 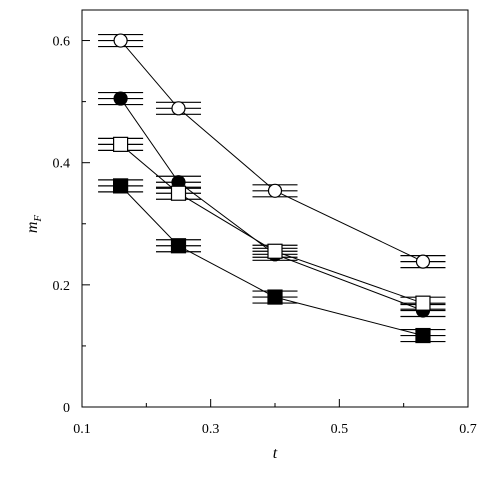 What do you see at coordinates (275, 453) in the screenshot?
I see `x-axis-label: t` at bounding box center [275, 453].